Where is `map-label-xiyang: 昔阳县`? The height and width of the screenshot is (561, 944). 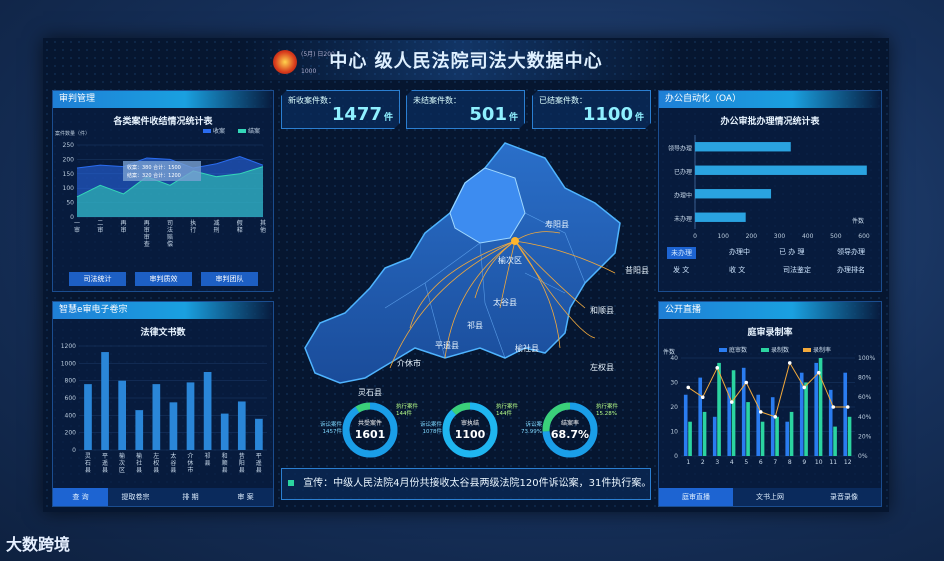 map-label-xiyang: 昔阳县 is located at coordinates (637, 270).